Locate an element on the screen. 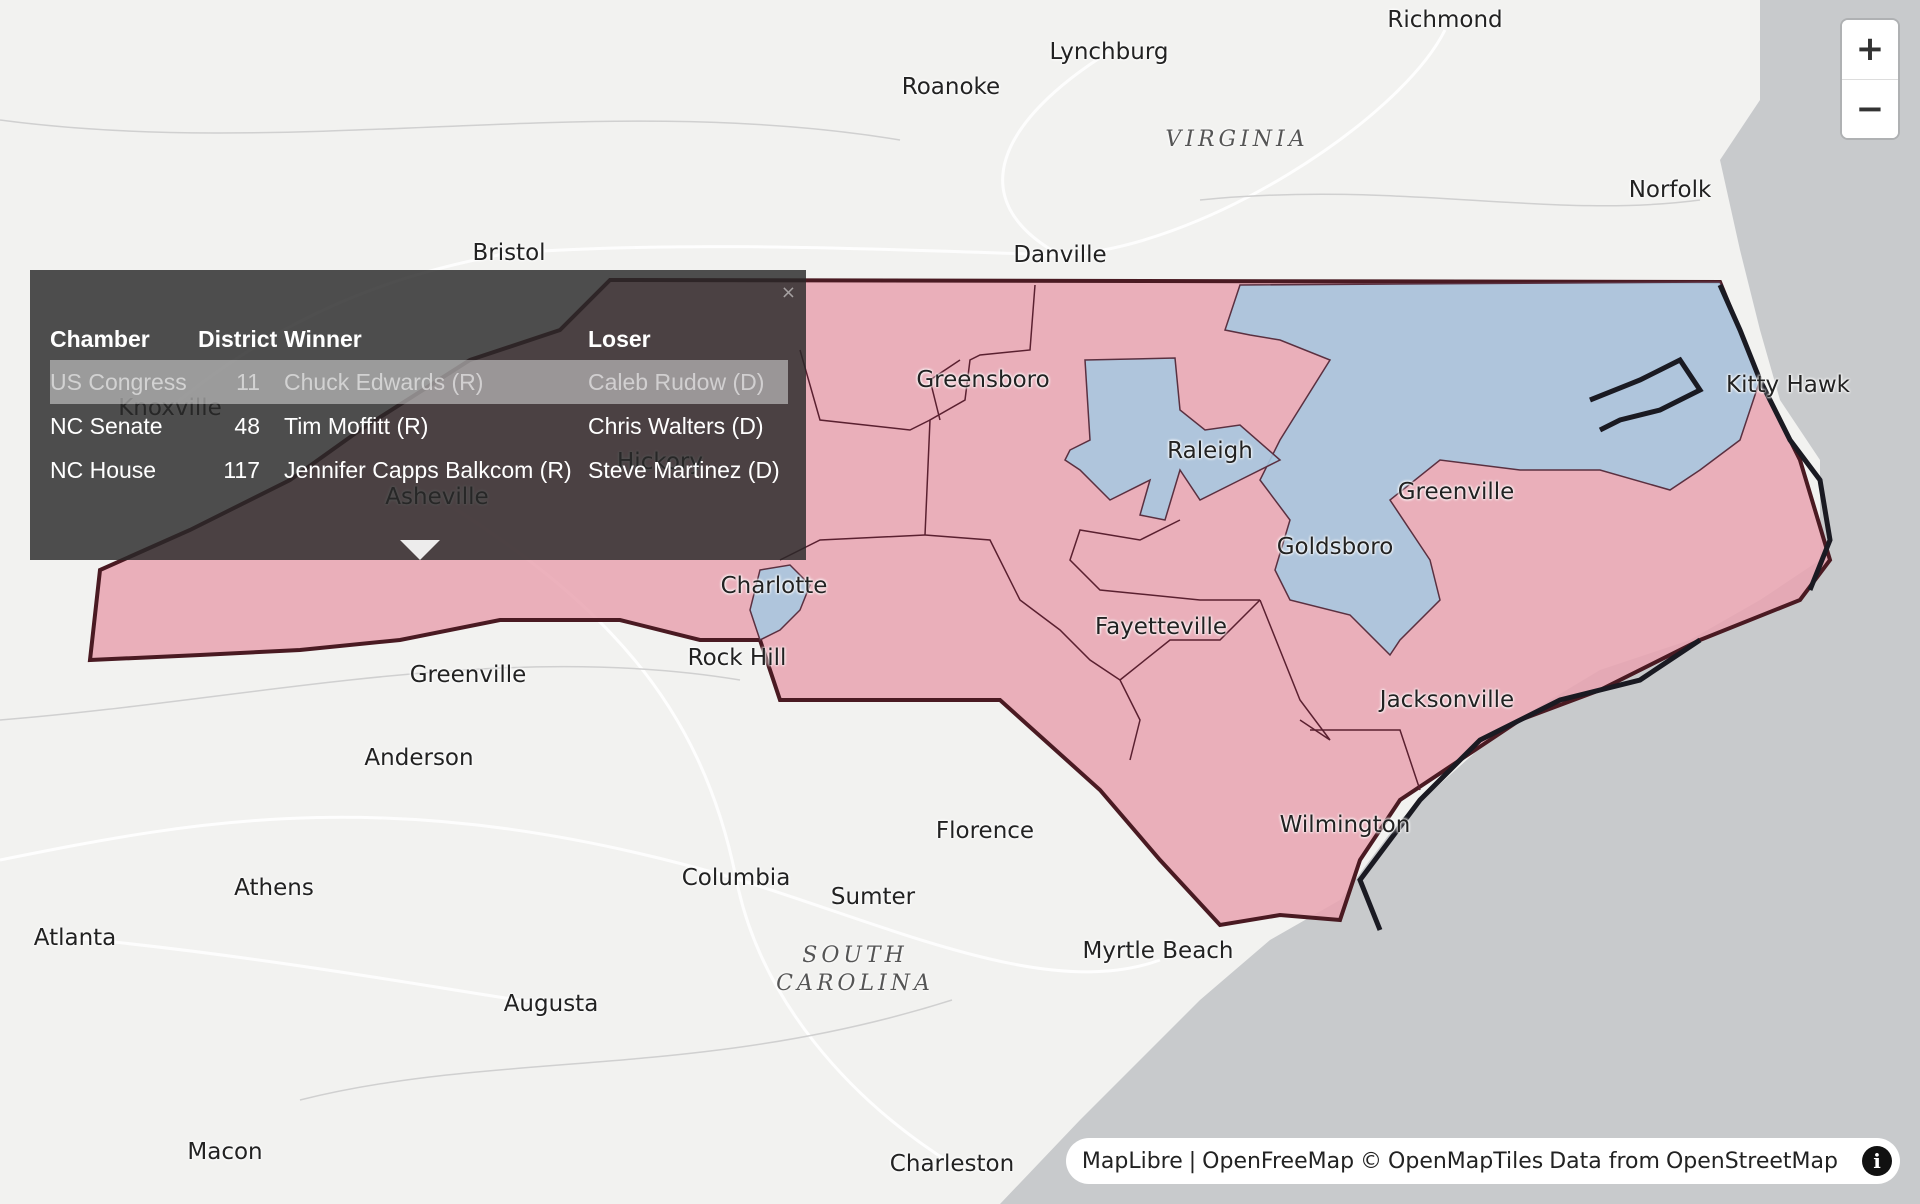 This screenshot has width=1920, height=1204. place-label: Macon is located at coordinates (225, 1152).